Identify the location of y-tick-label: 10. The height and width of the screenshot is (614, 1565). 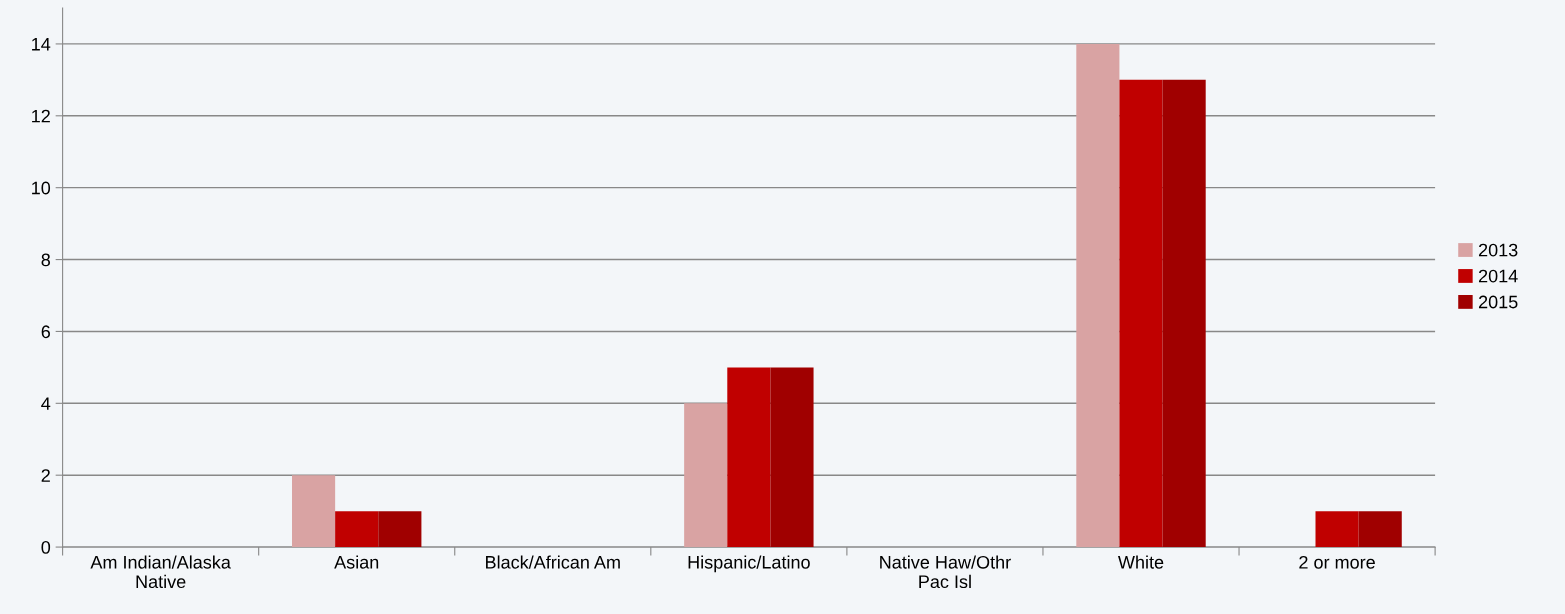
(41, 188).